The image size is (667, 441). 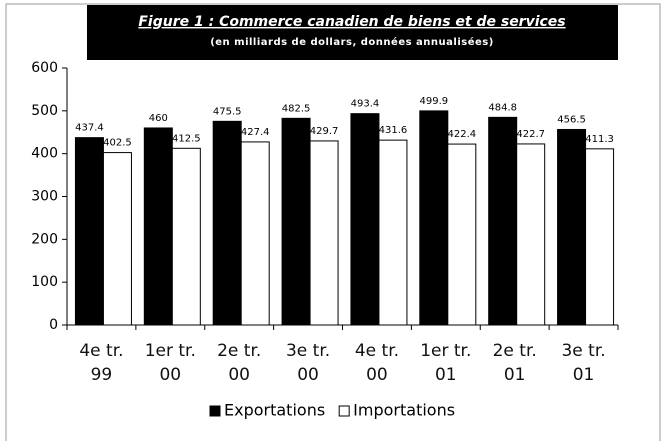 I want to click on y-tick-label: 500, so click(x=44, y=111).